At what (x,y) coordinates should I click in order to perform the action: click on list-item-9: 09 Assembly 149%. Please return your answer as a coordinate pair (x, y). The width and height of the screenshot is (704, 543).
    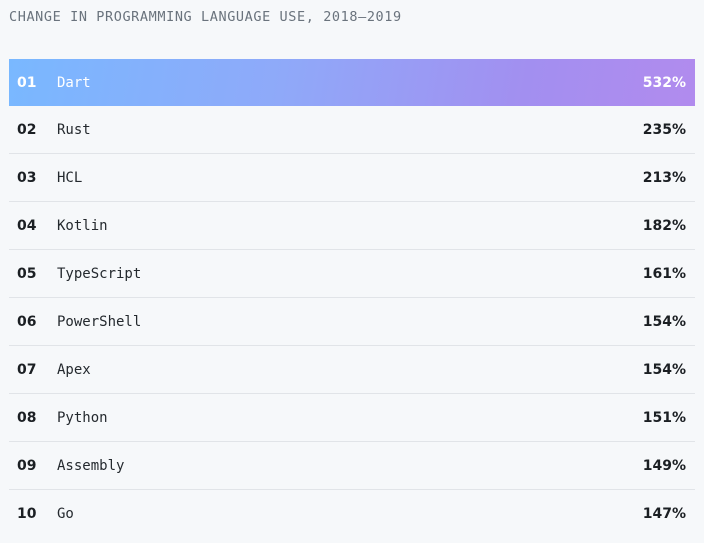
    Looking at the image, I should click on (352, 466).